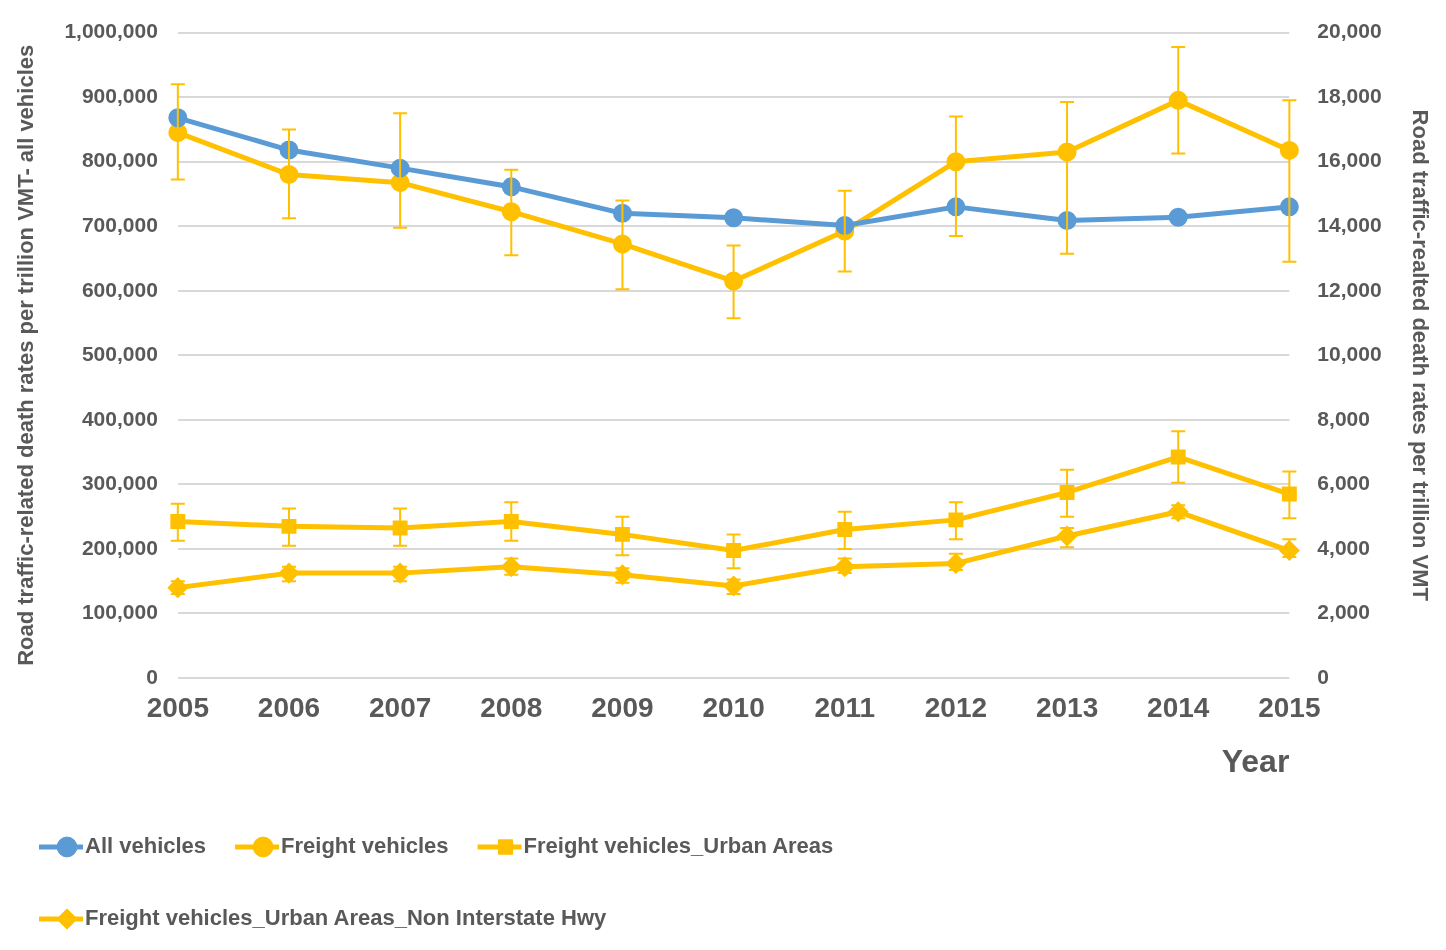 This screenshot has height=950, width=1446. I want to click on y2-tick-label: 20,000, so click(1349, 31).